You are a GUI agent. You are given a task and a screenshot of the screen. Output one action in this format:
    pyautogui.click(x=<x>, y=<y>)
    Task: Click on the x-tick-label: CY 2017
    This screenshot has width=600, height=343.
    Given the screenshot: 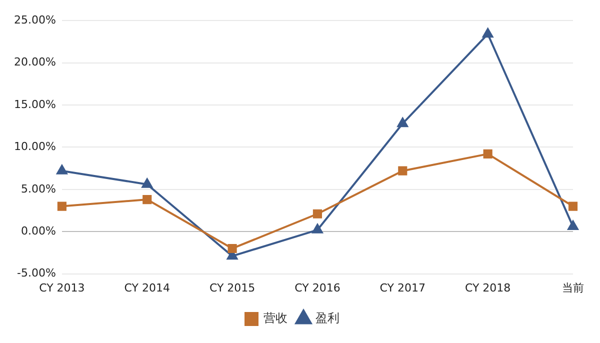 What is the action you would take?
    pyautogui.click(x=403, y=287)
    